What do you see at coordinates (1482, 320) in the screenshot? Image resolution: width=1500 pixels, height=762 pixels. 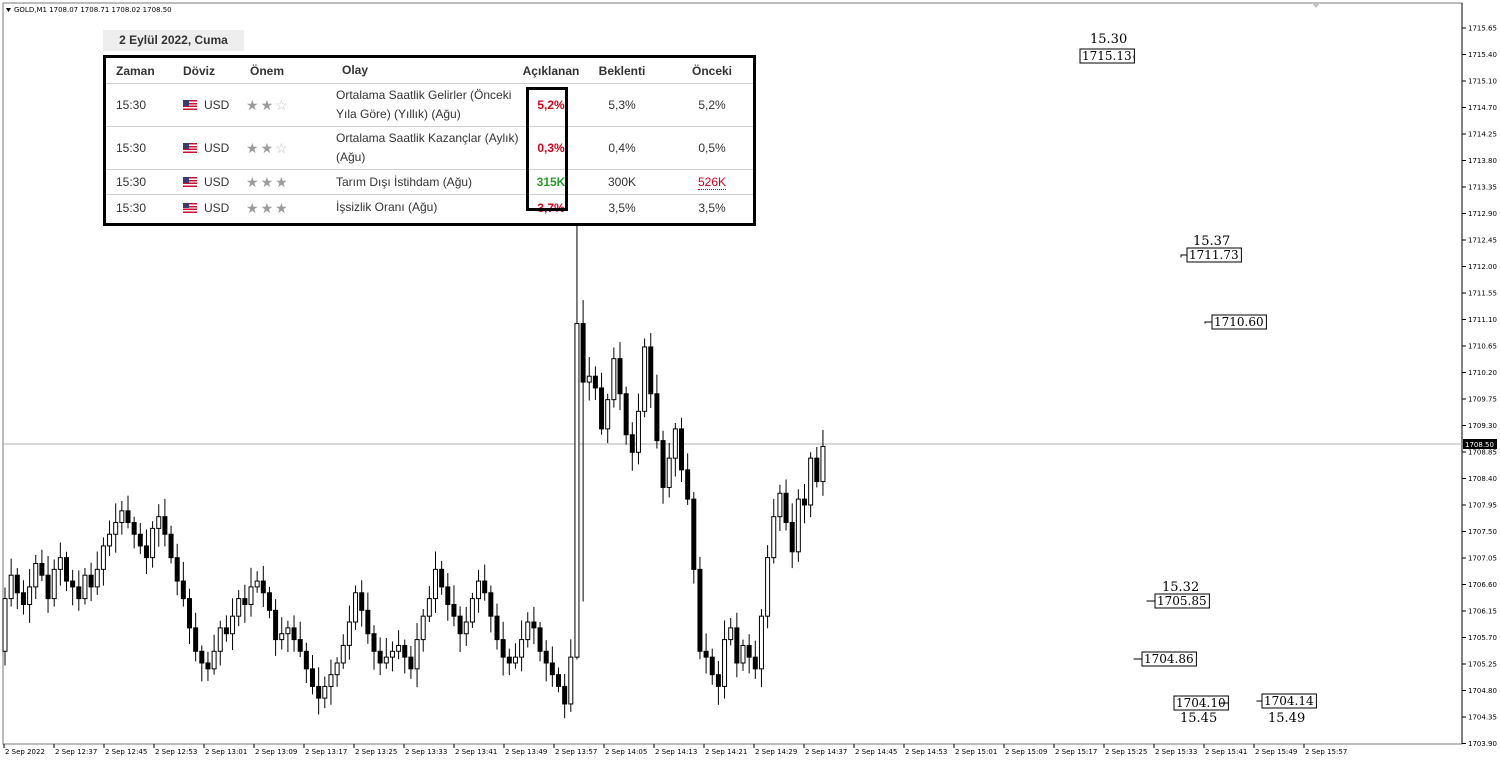 I see `price-tick-label: 1711.10` at bounding box center [1482, 320].